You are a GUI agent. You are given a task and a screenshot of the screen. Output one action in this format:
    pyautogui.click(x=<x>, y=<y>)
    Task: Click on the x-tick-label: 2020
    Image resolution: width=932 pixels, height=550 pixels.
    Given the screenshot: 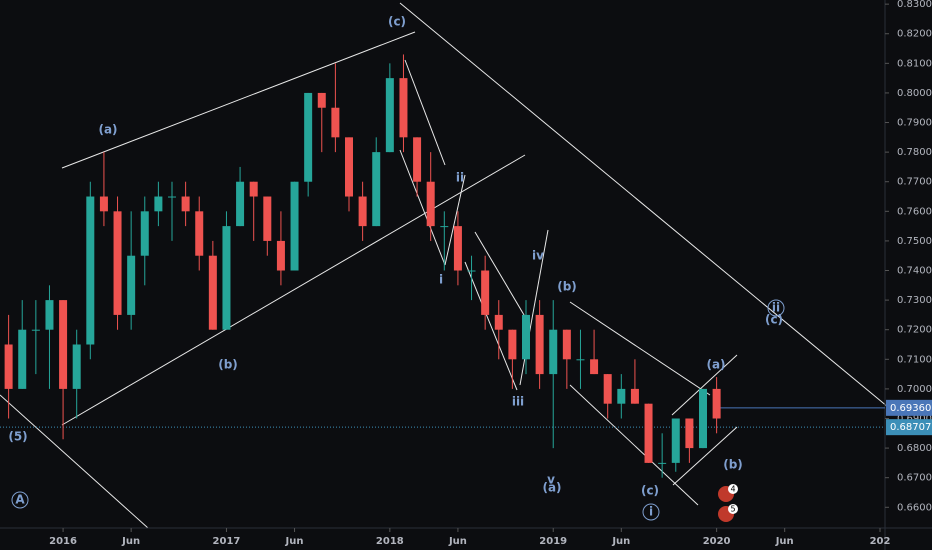 What is the action you would take?
    pyautogui.click(x=717, y=541)
    